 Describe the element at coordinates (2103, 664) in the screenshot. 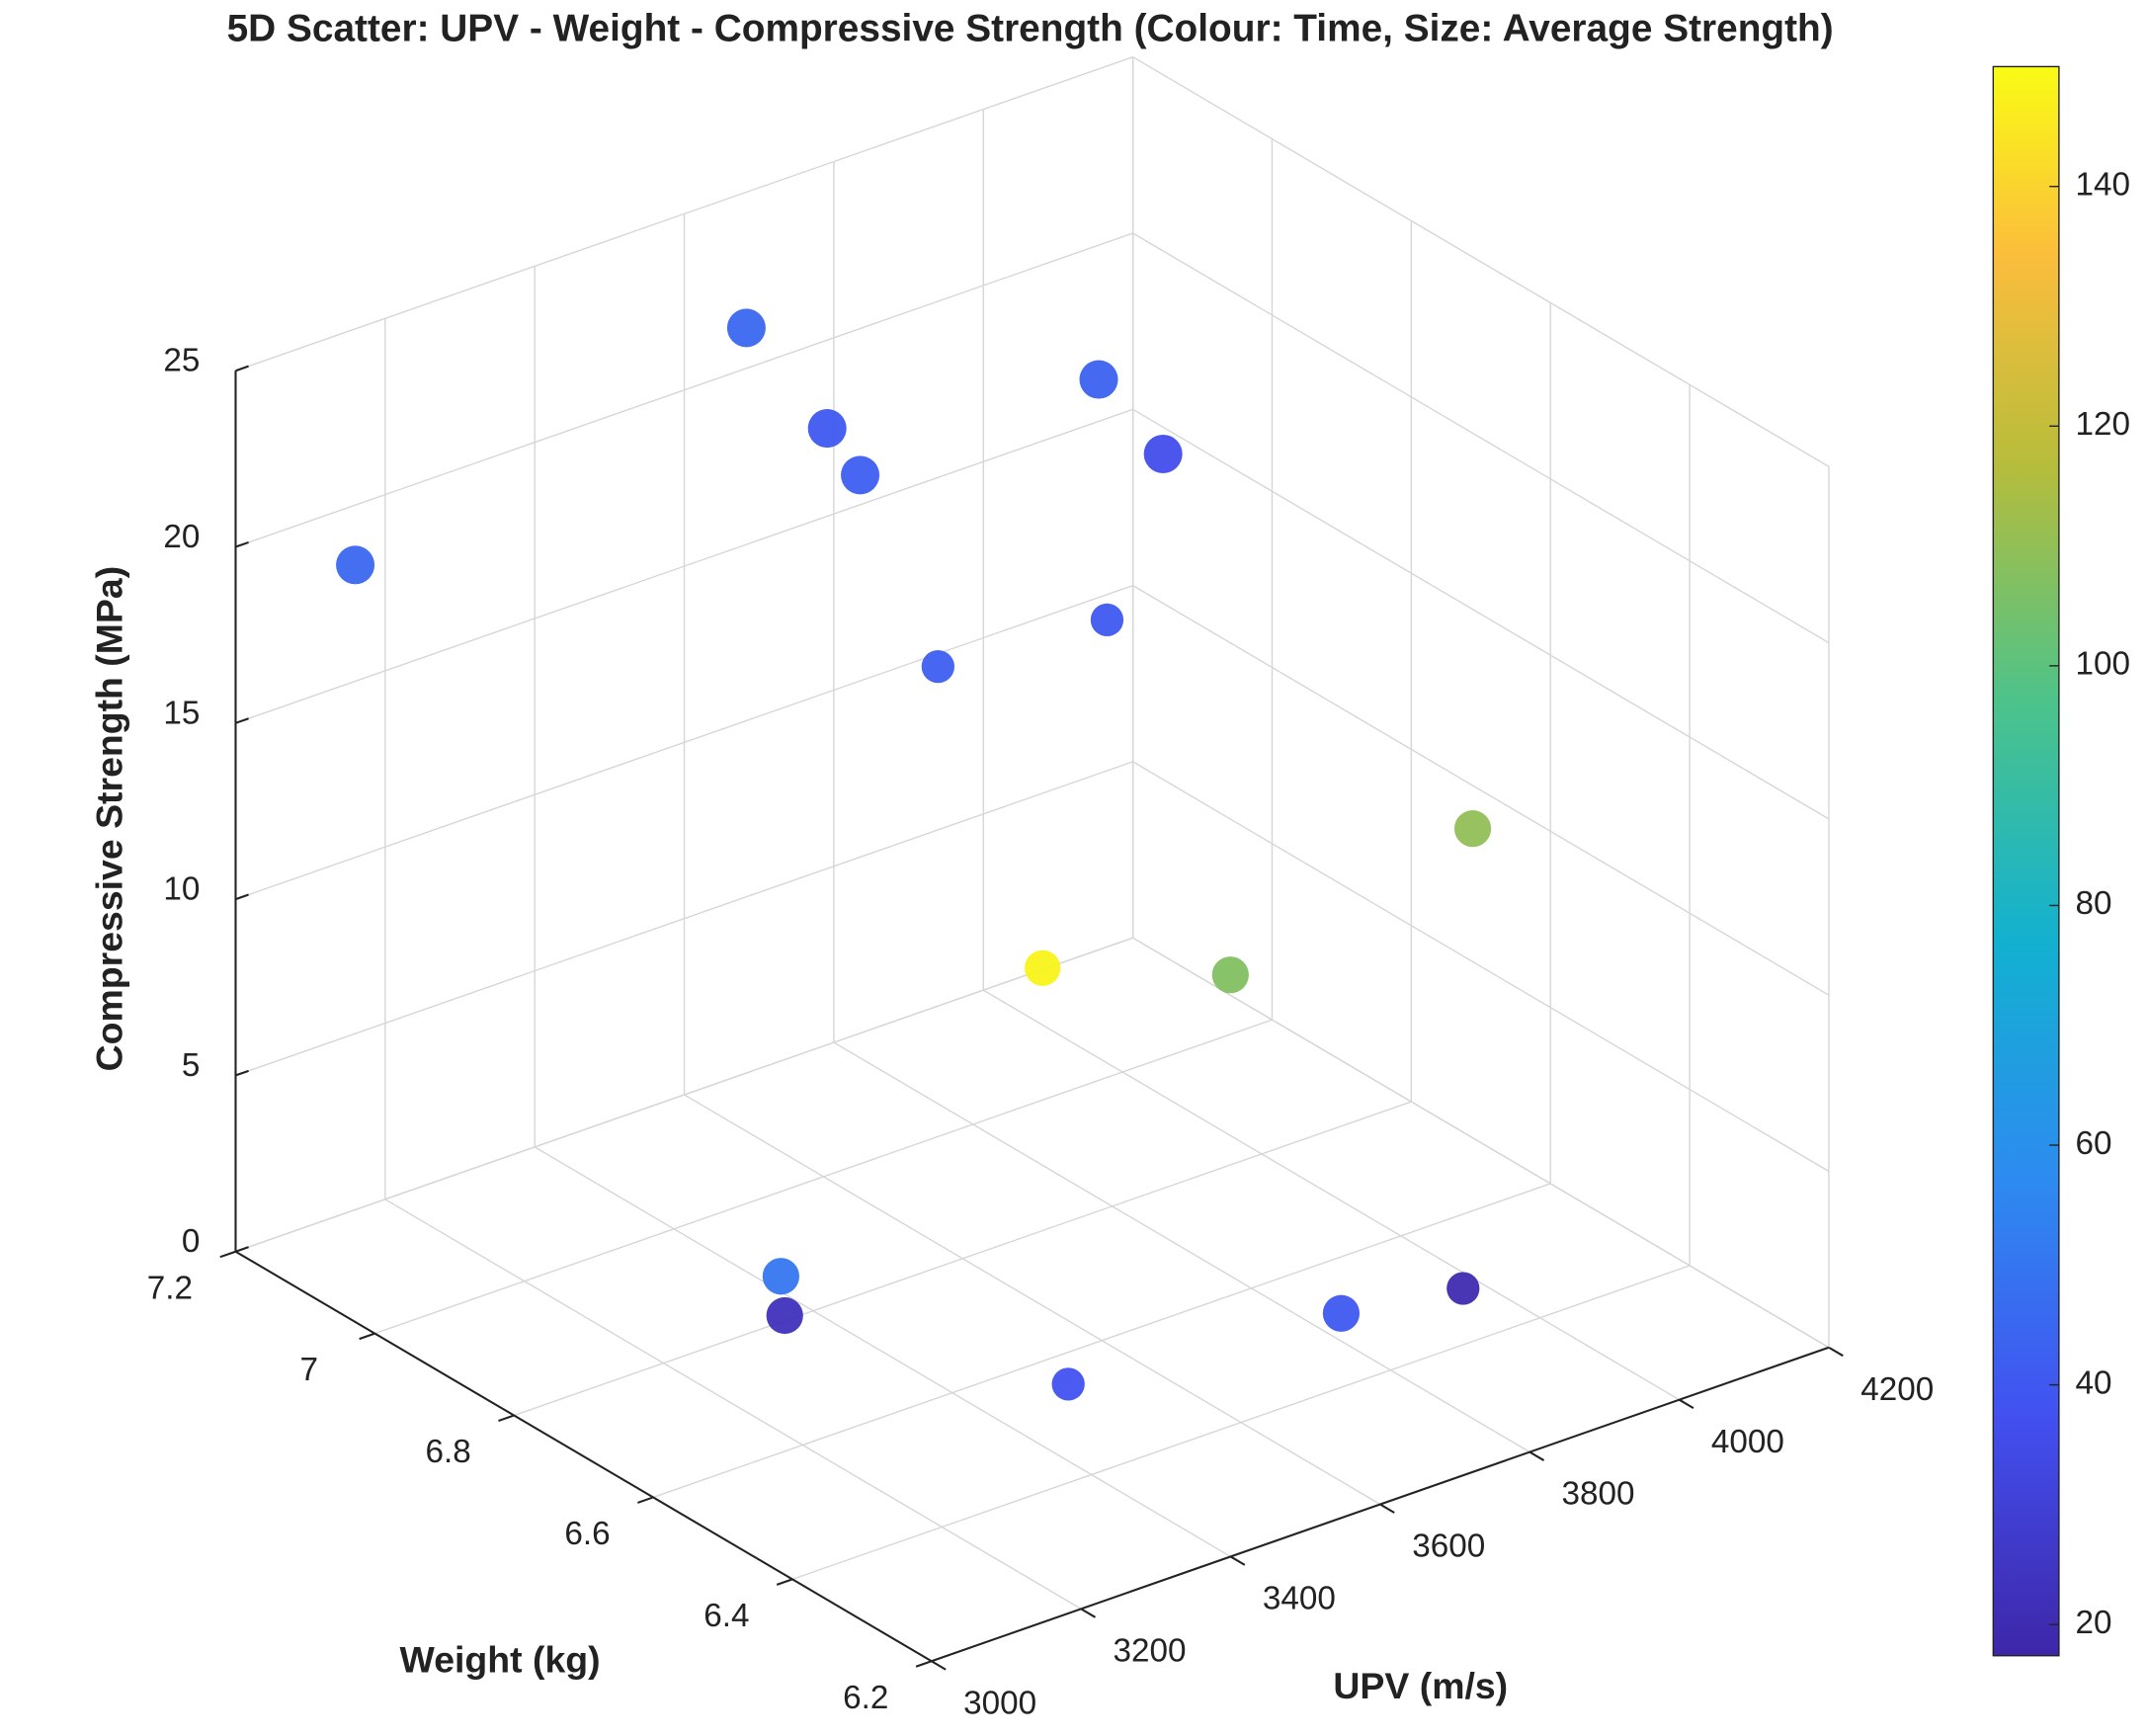

I see `colorbar-tick-label: 100` at that location.